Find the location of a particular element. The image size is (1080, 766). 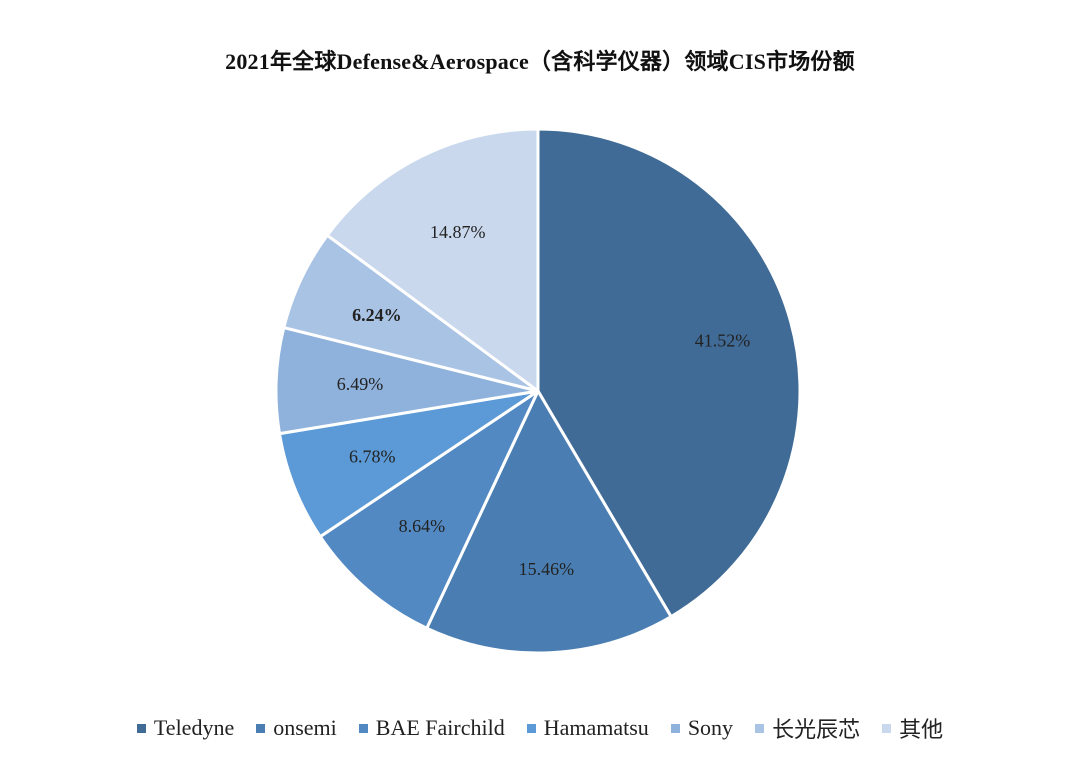

data-label-teledyne: 41.52% is located at coordinates (723, 341).